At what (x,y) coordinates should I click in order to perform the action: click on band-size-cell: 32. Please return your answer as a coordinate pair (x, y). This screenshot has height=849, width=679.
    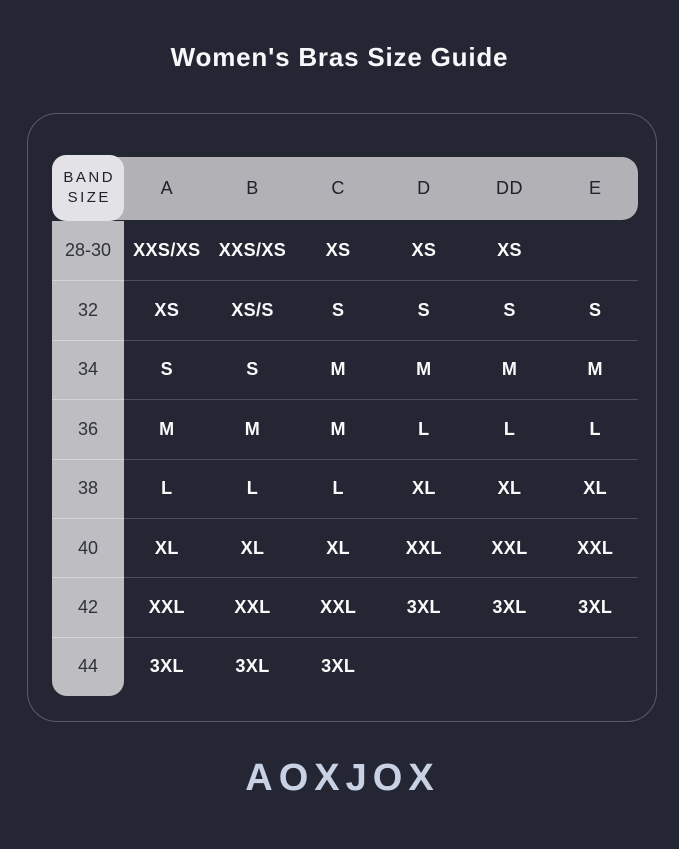
    Looking at the image, I should click on (88, 310).